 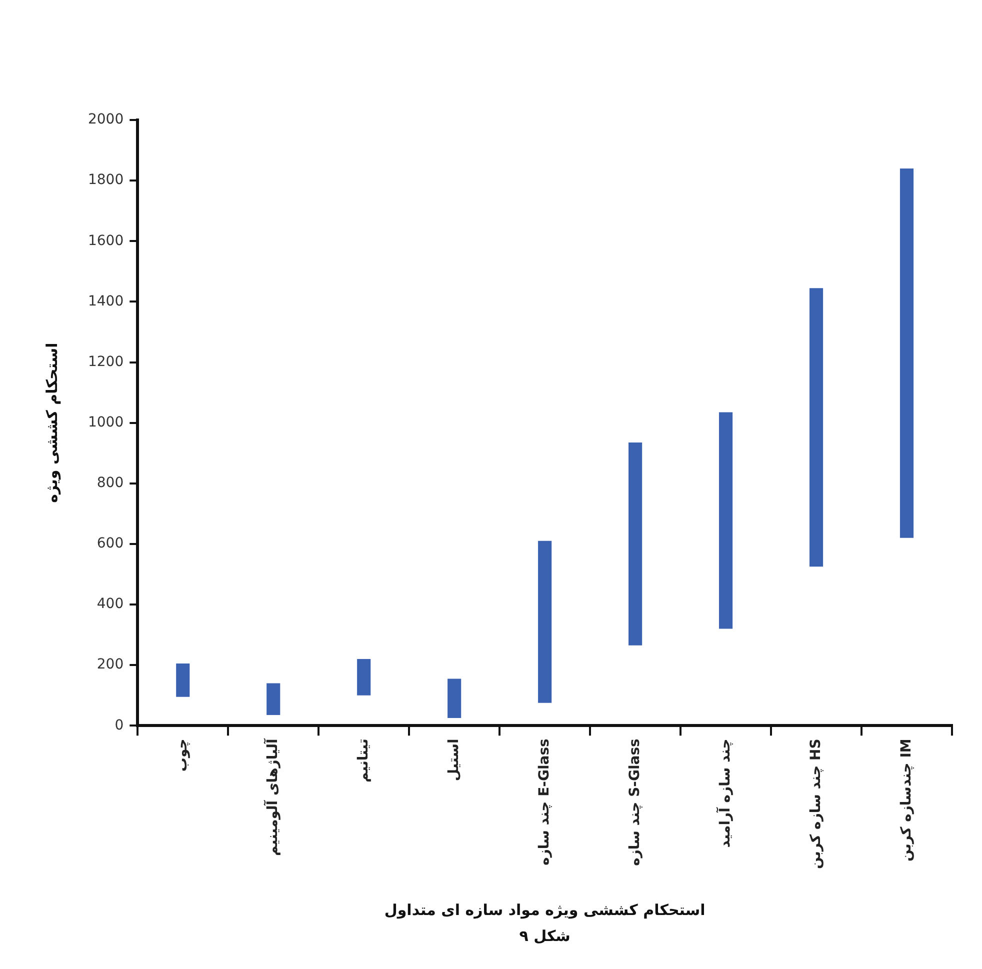 What do you see at coordinates (544, 936) in the screenshot?
I see `text: شکل ۹` at bounding box center [544, 936].